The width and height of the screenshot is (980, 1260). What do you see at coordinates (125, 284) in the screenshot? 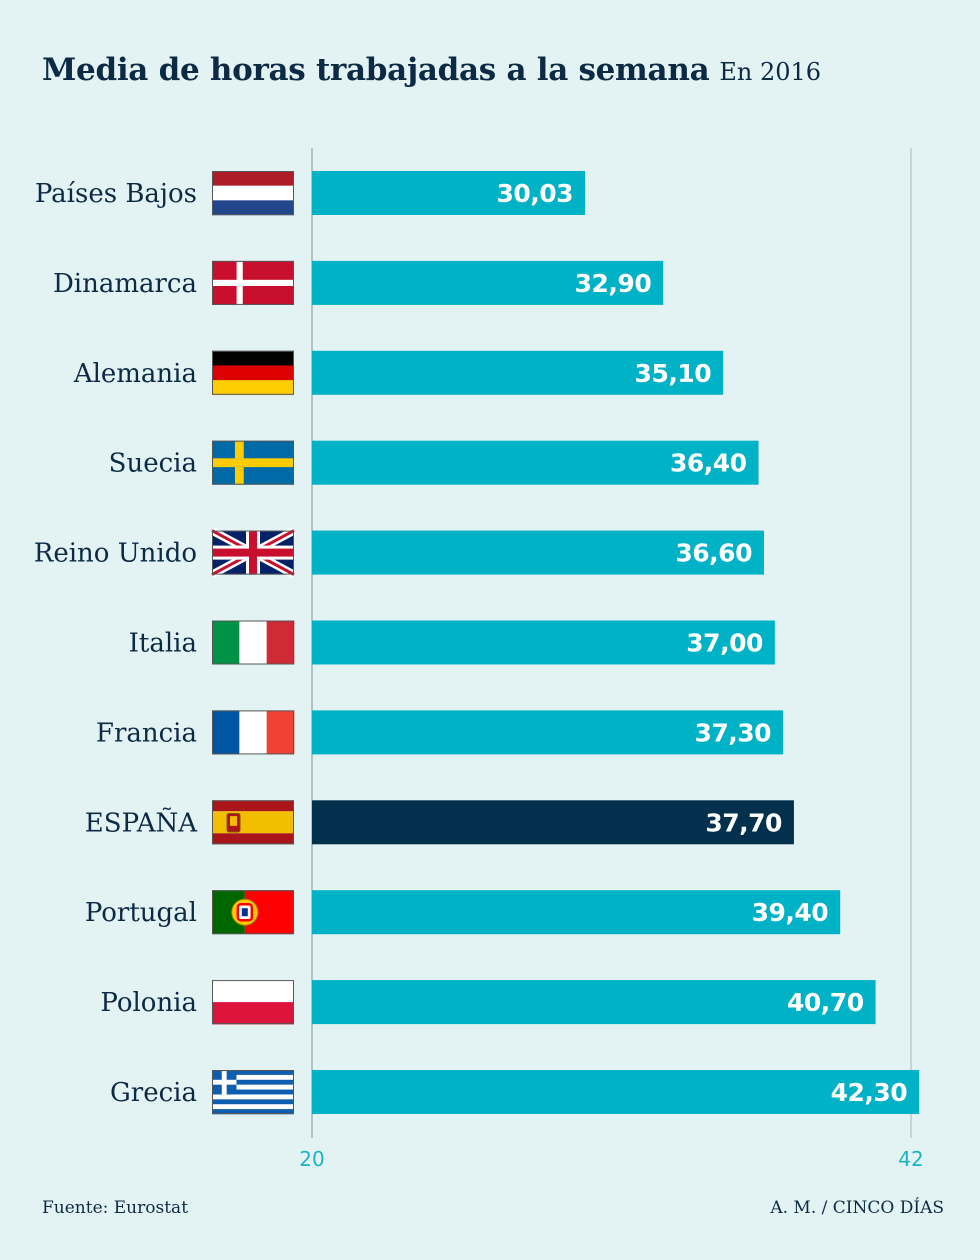
I see `category-label: Dinamarca` at bounding box center [125, 284].